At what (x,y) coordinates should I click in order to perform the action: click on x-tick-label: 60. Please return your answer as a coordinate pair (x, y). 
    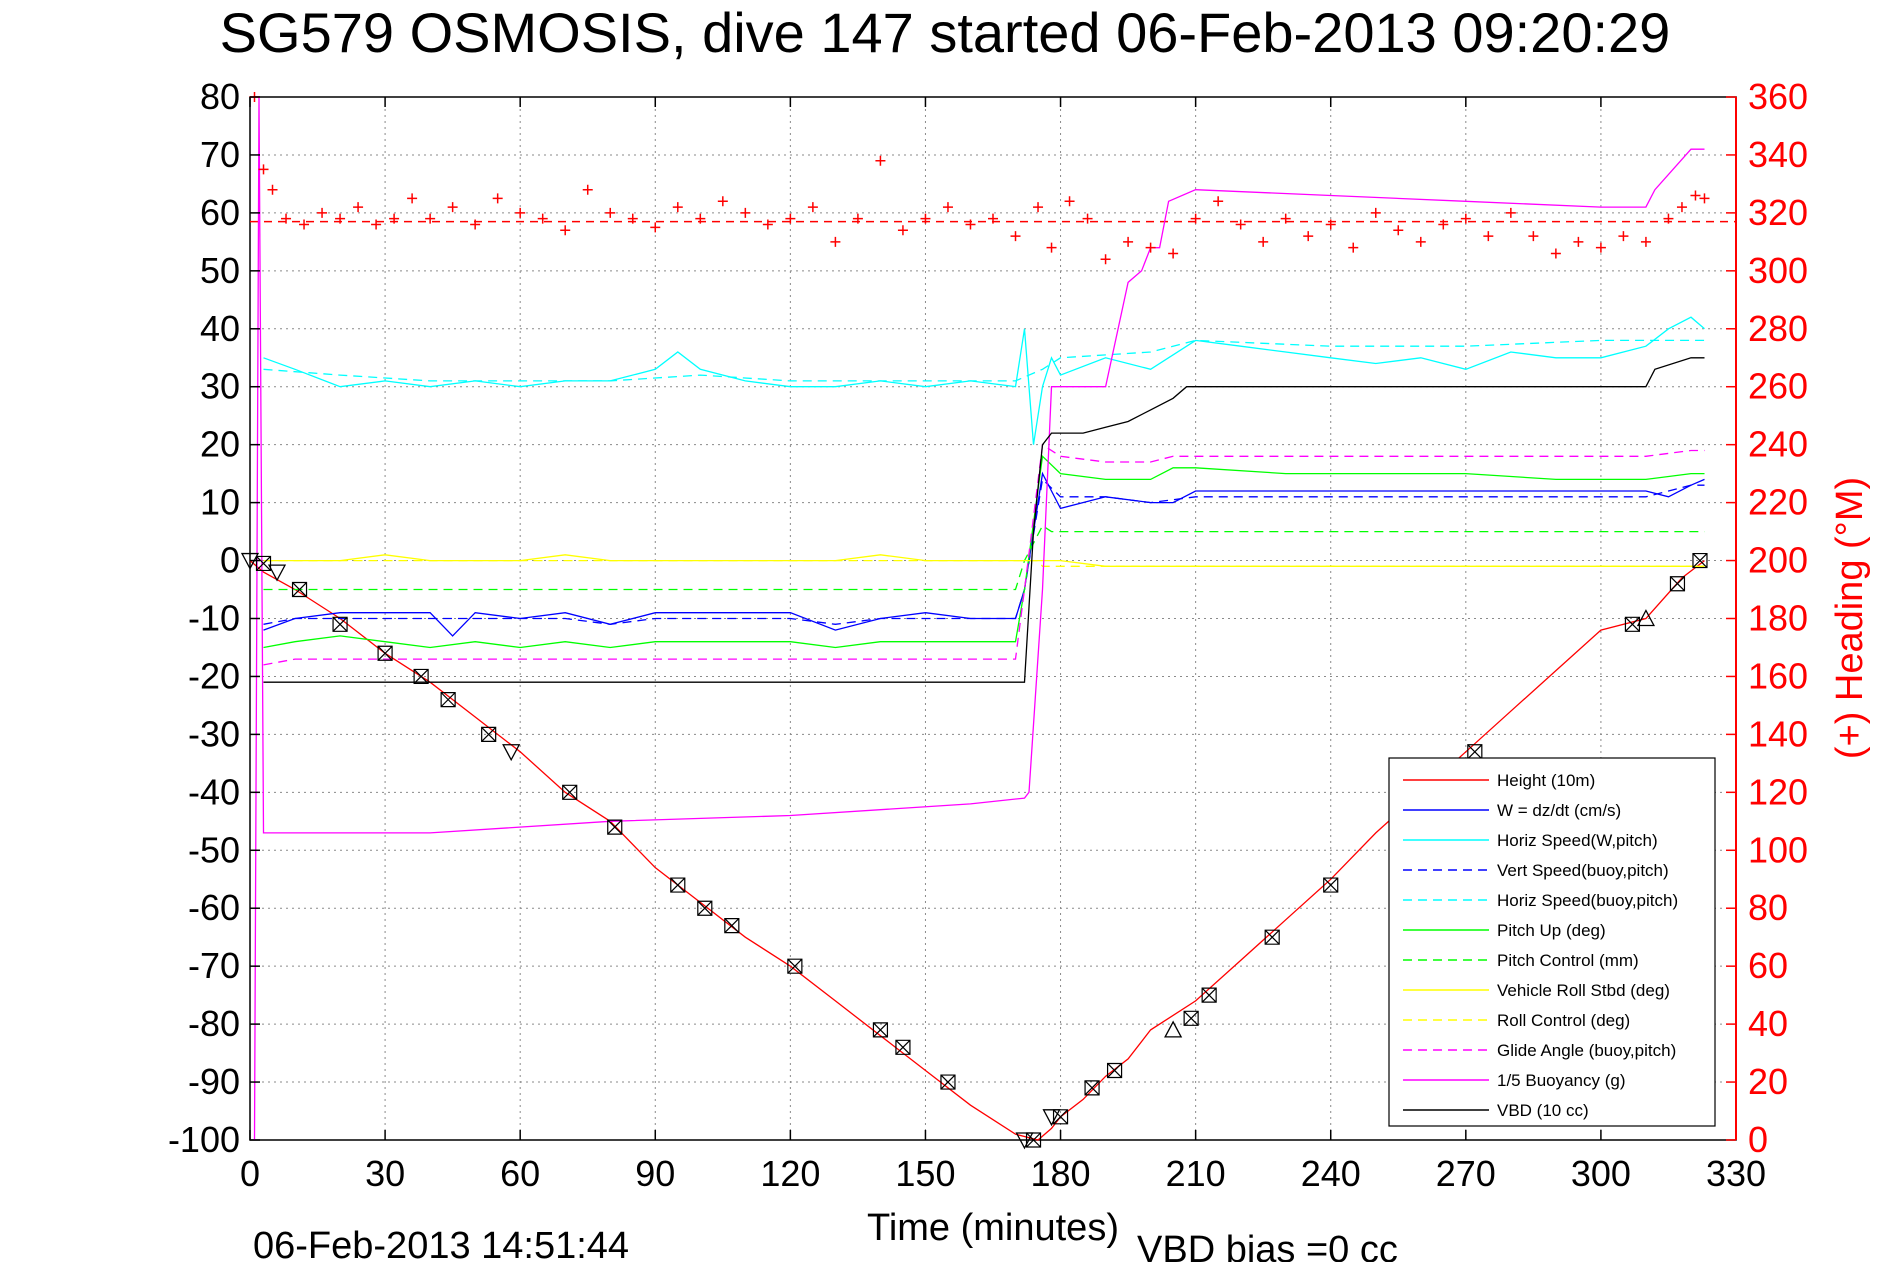
    Looking at the image, I should click on (520, 1173).